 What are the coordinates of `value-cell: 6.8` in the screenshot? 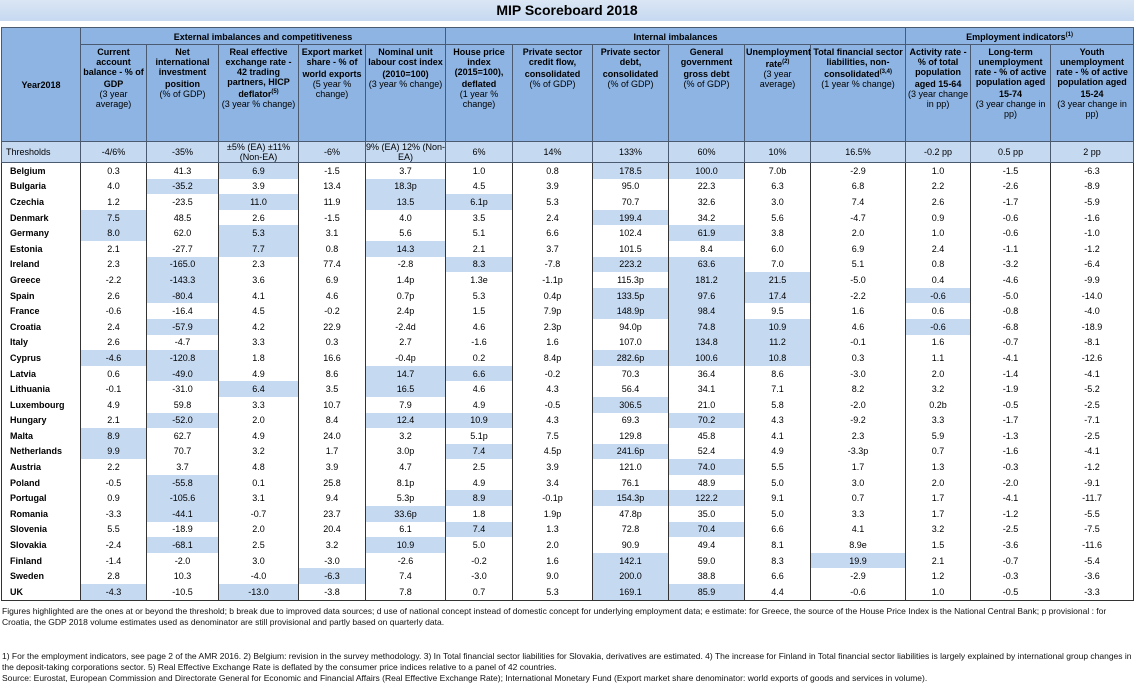 It's located at (858, 186).